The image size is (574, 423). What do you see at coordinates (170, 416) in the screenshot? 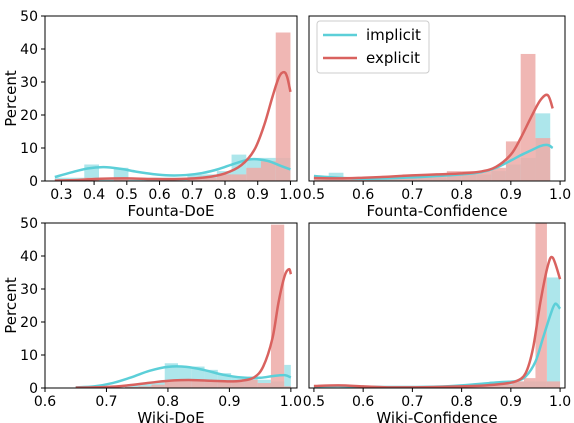
I see `x-axis-label: Wiki-DoE` at bounding box center [170, 416].